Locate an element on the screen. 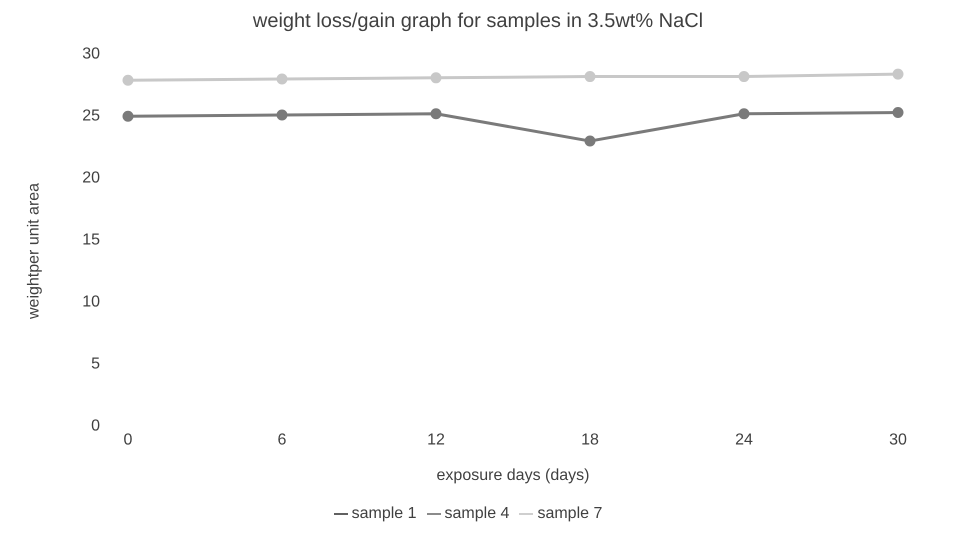  x-tick-label: 6 is located at coordinates (282, 439).